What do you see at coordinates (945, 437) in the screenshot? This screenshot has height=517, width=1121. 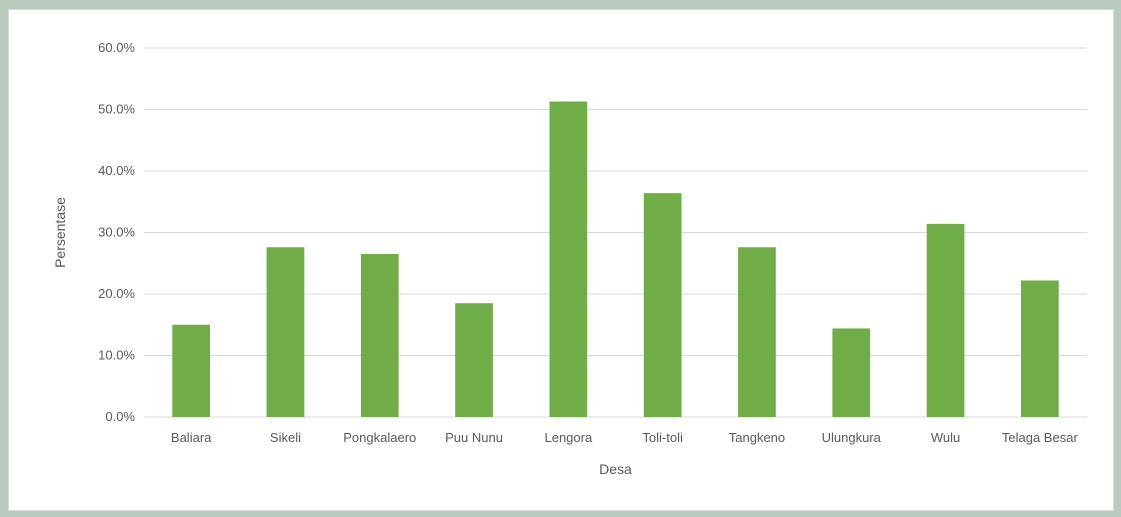 I see `x-tick-label: Wulu` at bounding box center [945, 437].